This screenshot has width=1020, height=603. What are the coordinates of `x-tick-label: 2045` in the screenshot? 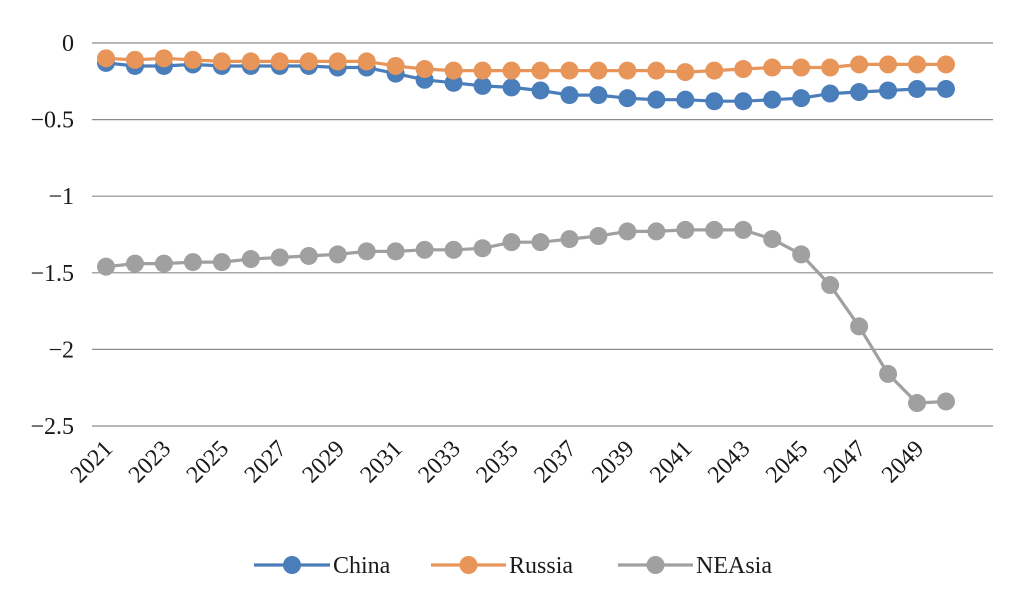 It's located at (787, 462).